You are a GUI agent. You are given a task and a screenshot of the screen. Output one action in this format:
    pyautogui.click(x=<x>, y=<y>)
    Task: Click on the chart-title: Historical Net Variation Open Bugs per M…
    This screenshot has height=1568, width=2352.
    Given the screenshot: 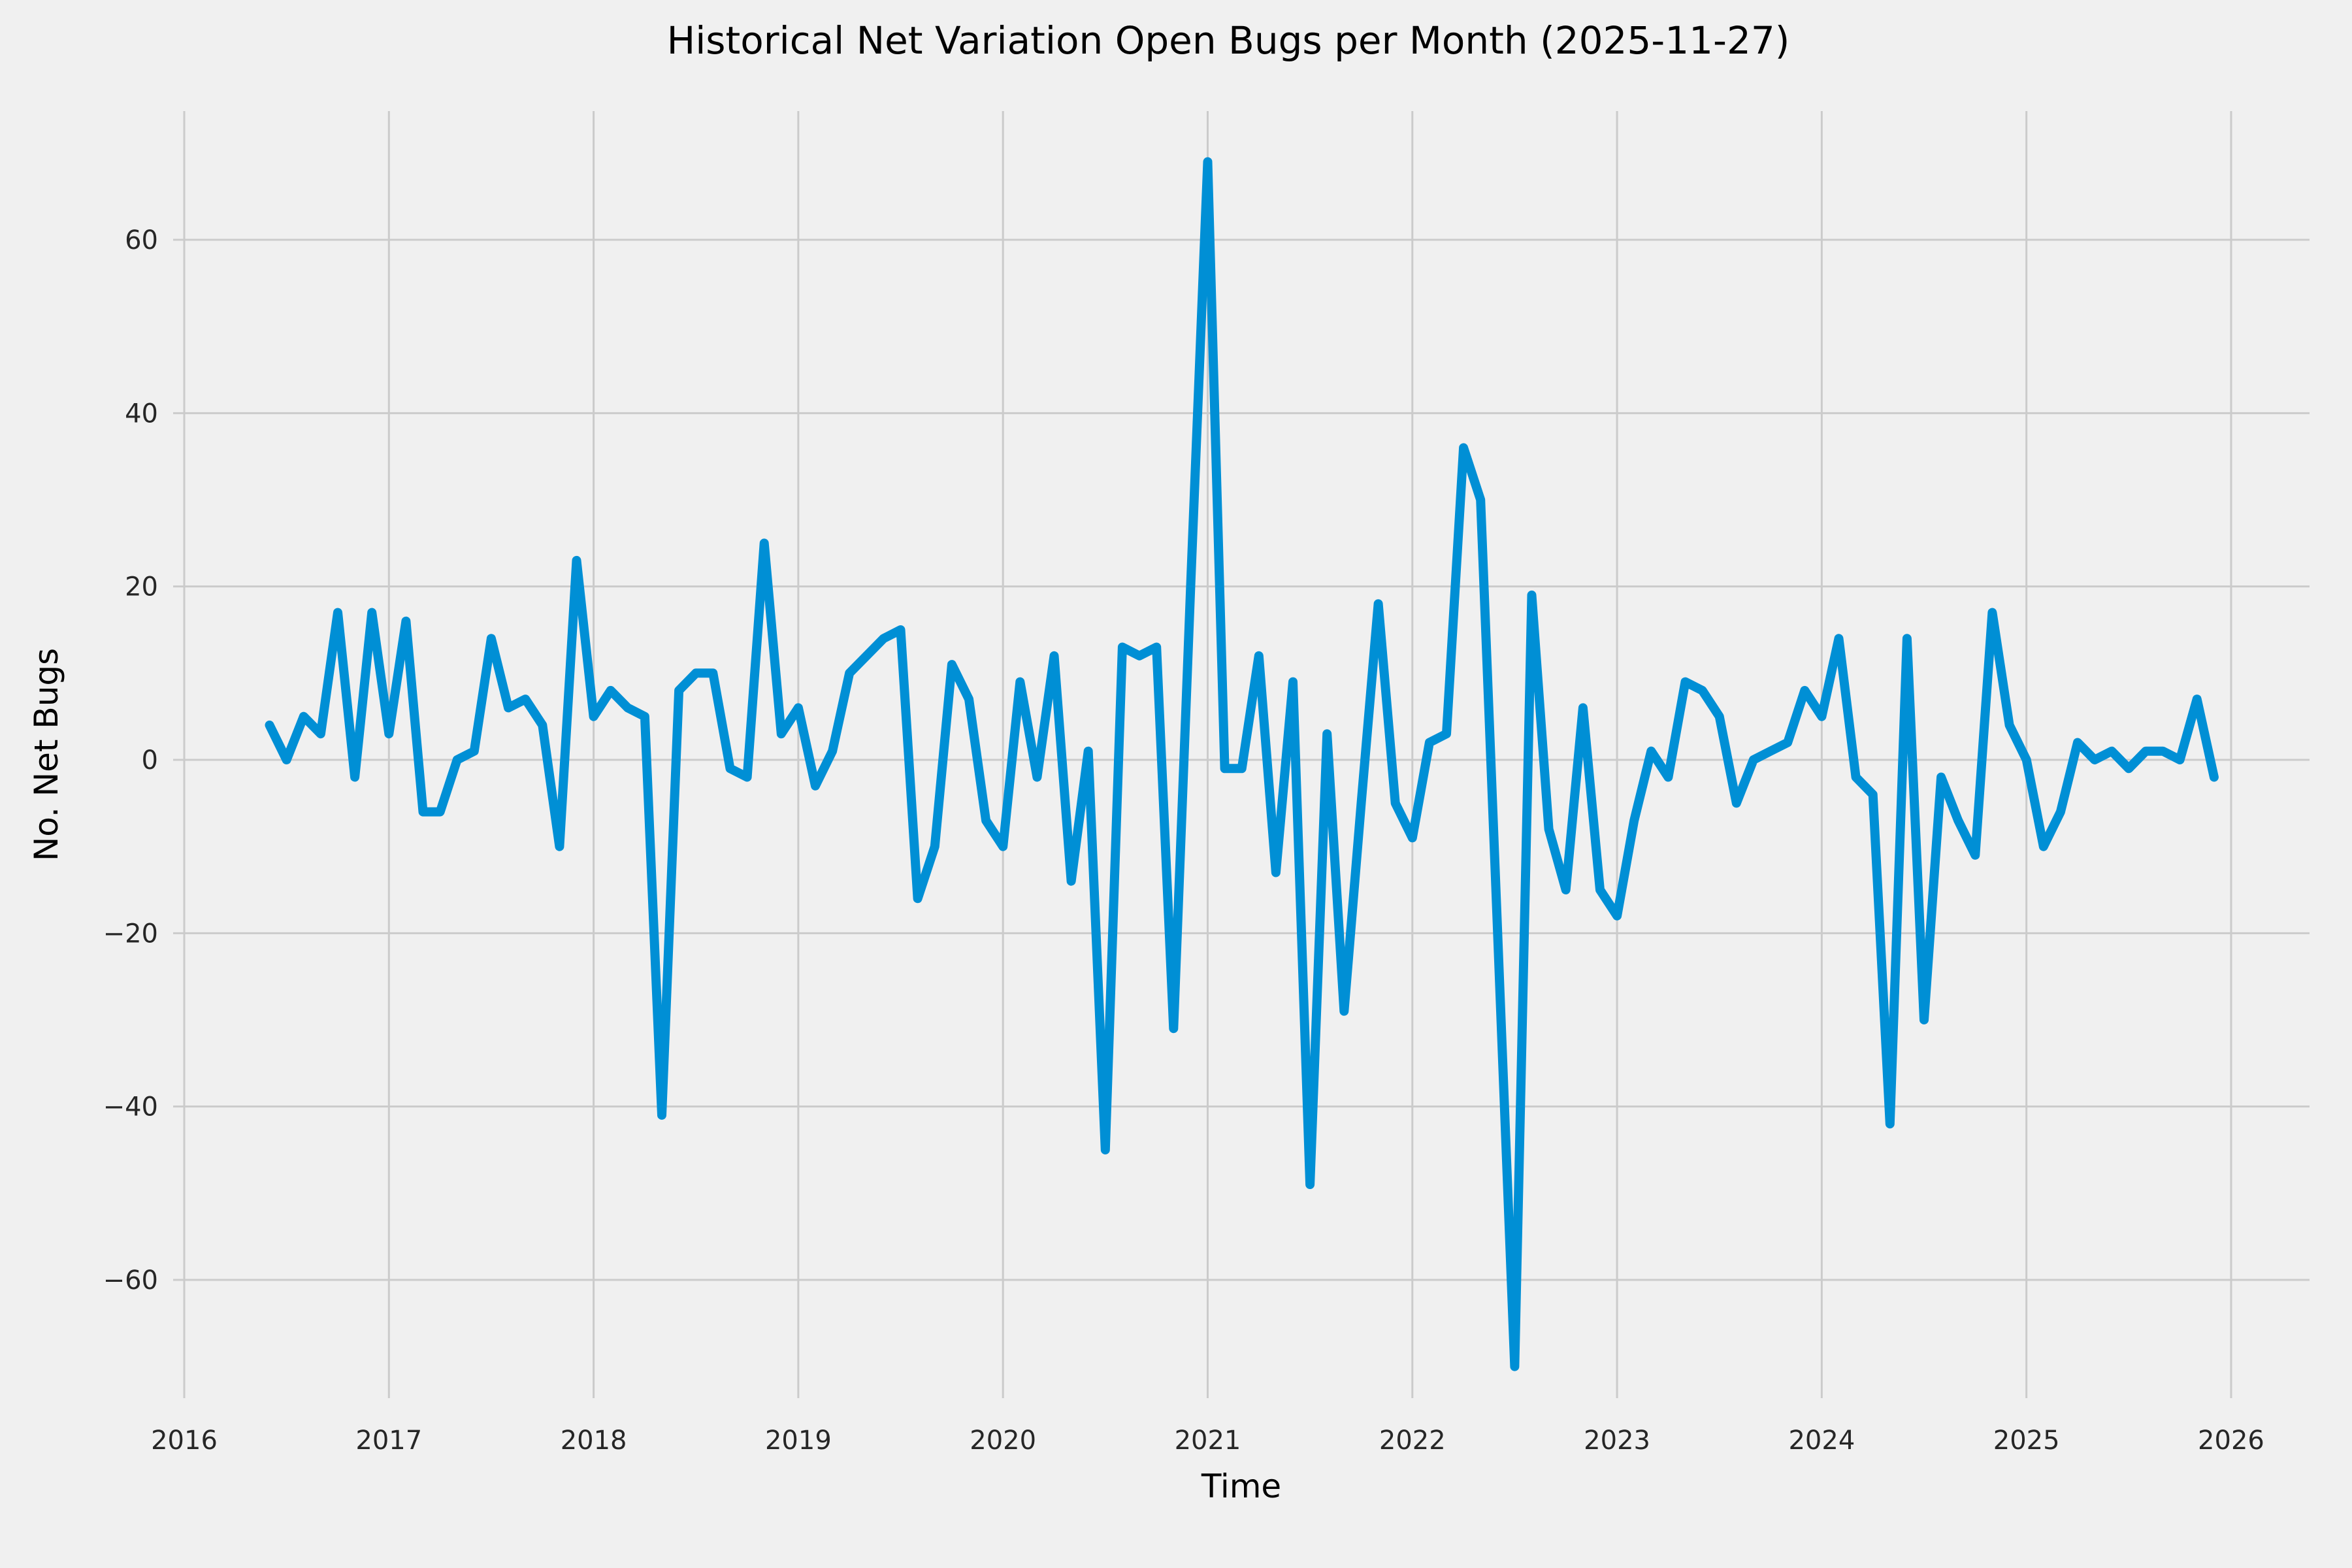 What is the action you would take?
    pyautogui.click(x=1228, y=40)
    